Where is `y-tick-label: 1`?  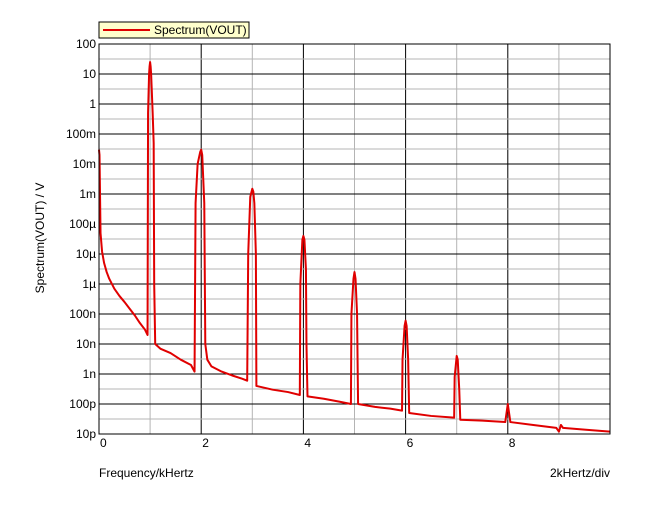
y-tick-label: 1 is located at coordinates (92, 104).